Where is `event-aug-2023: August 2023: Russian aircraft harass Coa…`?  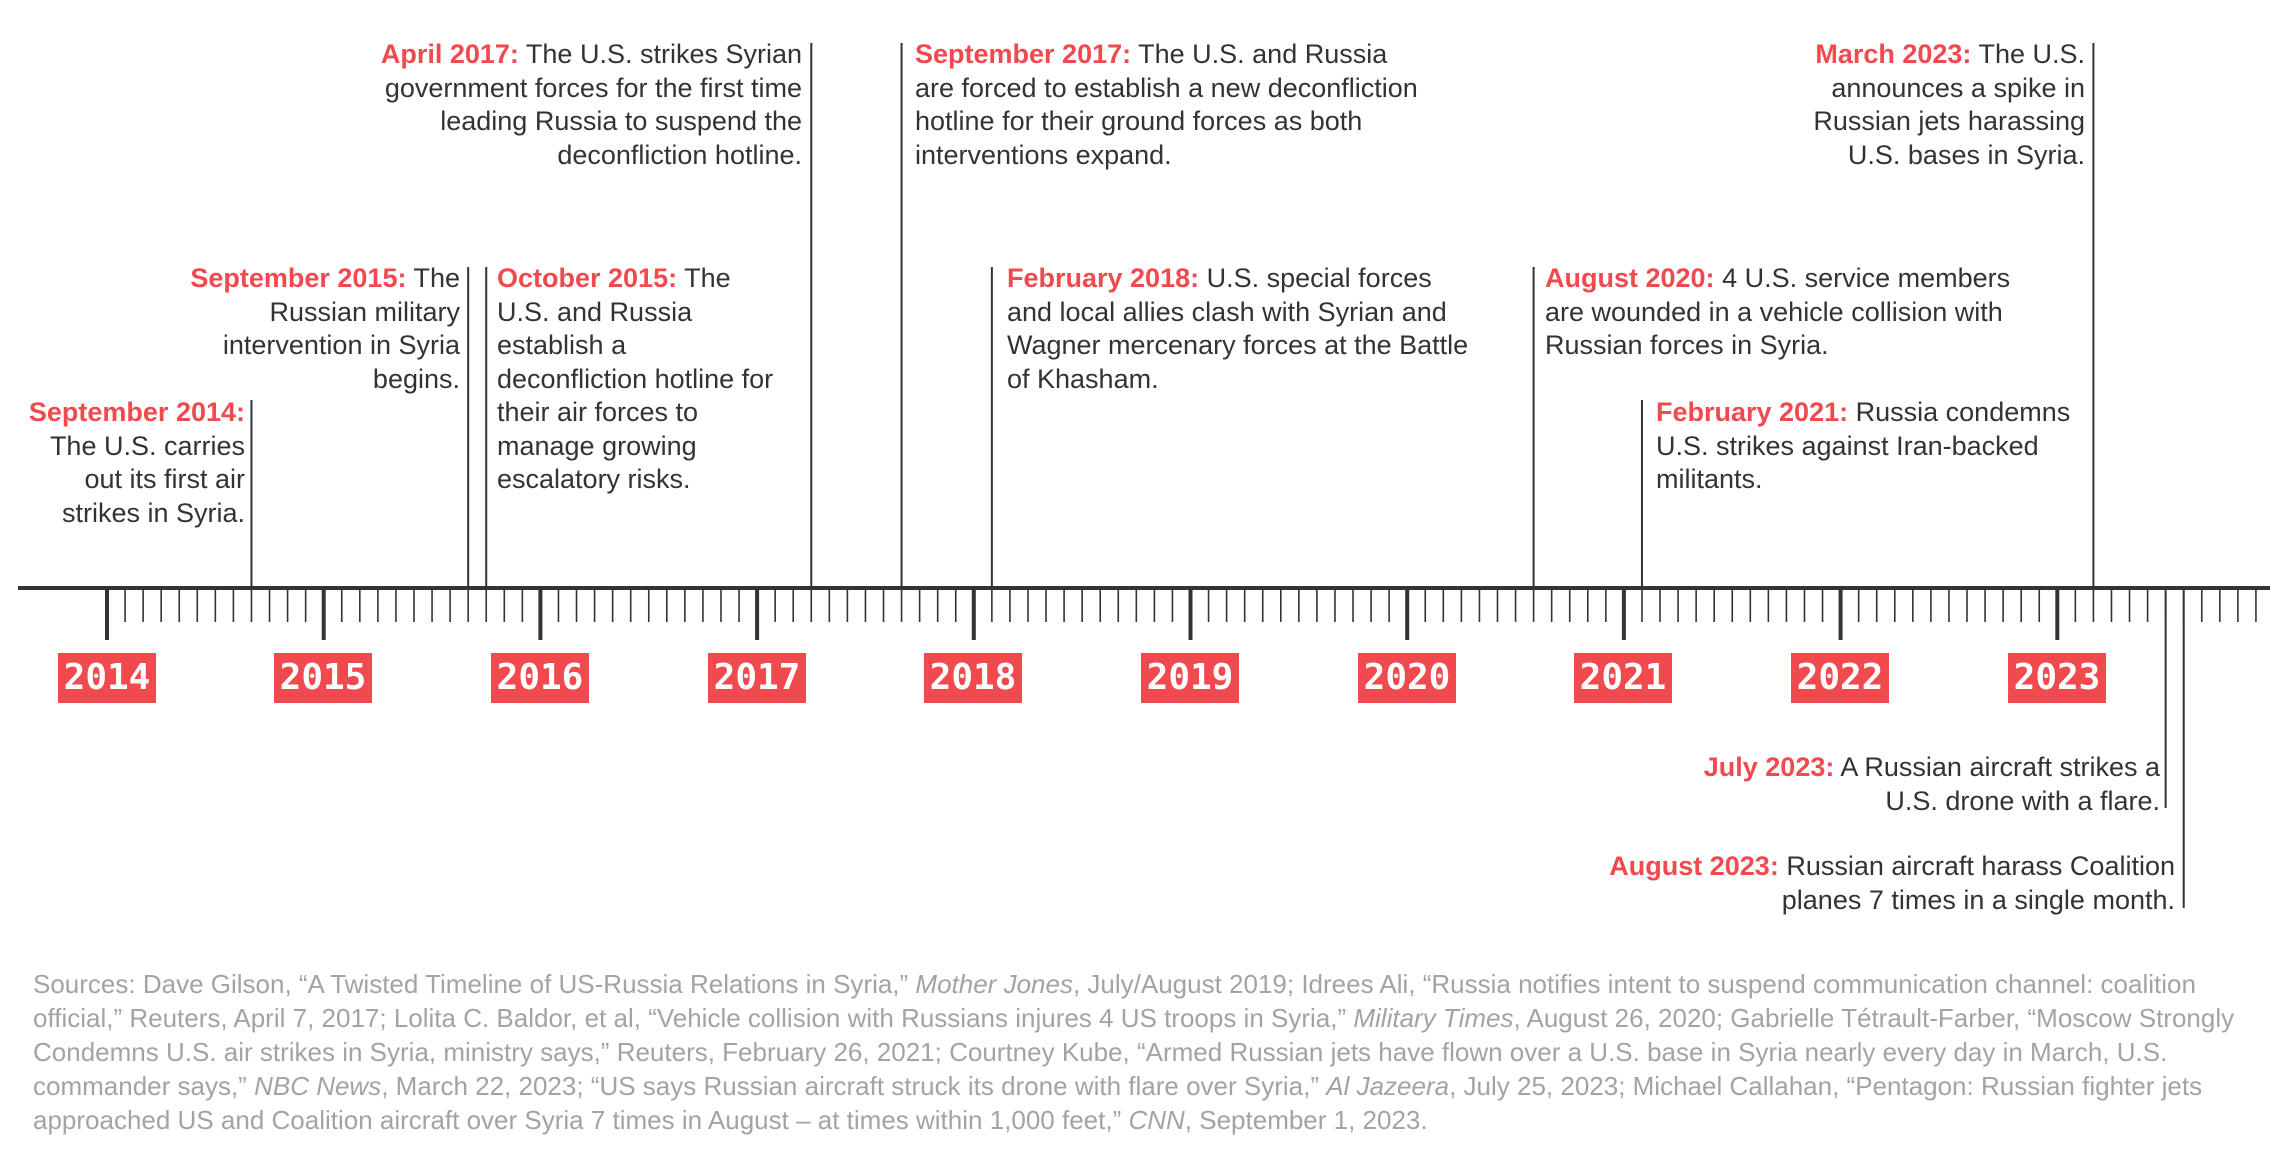 event-aug-2023: August 2023: Russian aircraft harass Coa… is located at coordinates (1890, 883).